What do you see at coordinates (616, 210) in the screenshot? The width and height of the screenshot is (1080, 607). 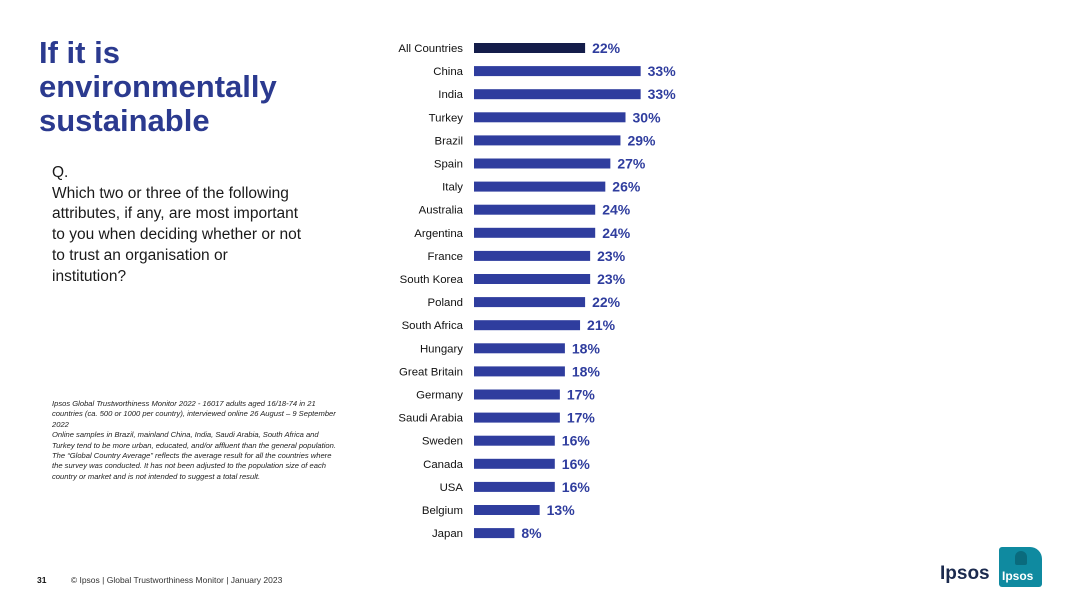 I see `value-label-australia: 24%` at bounding box center [616, 210].